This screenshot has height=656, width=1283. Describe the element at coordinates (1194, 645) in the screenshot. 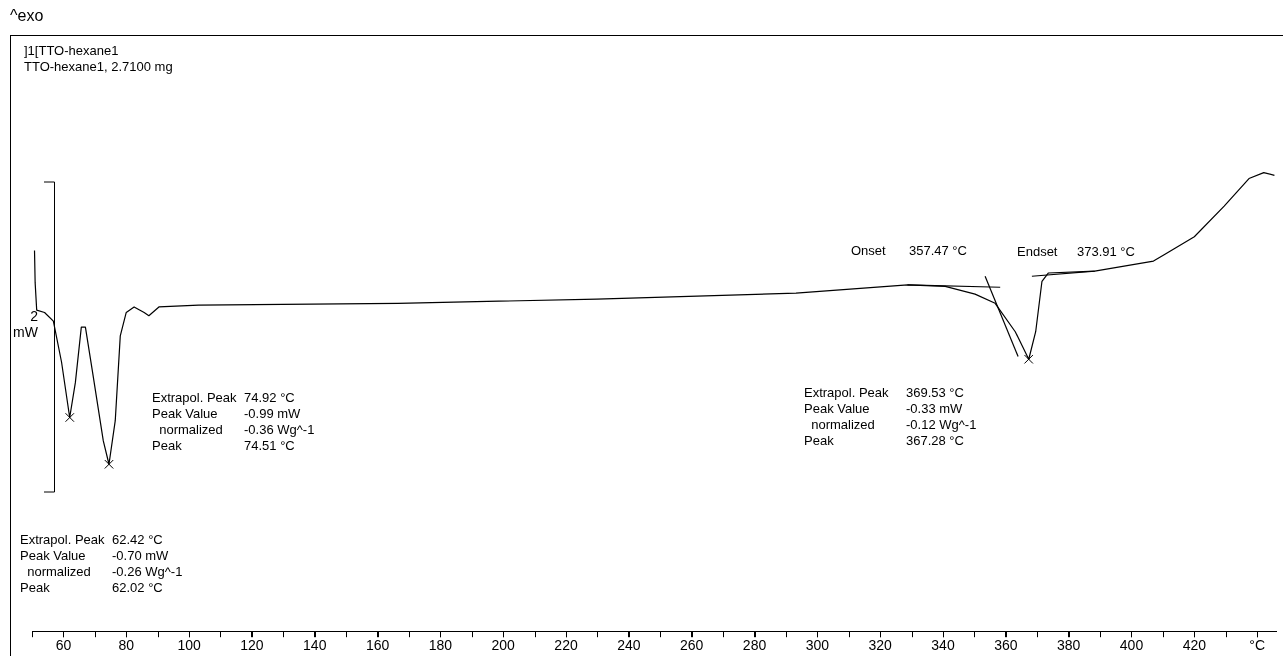

I see `x-tick-label: 420` at that location.